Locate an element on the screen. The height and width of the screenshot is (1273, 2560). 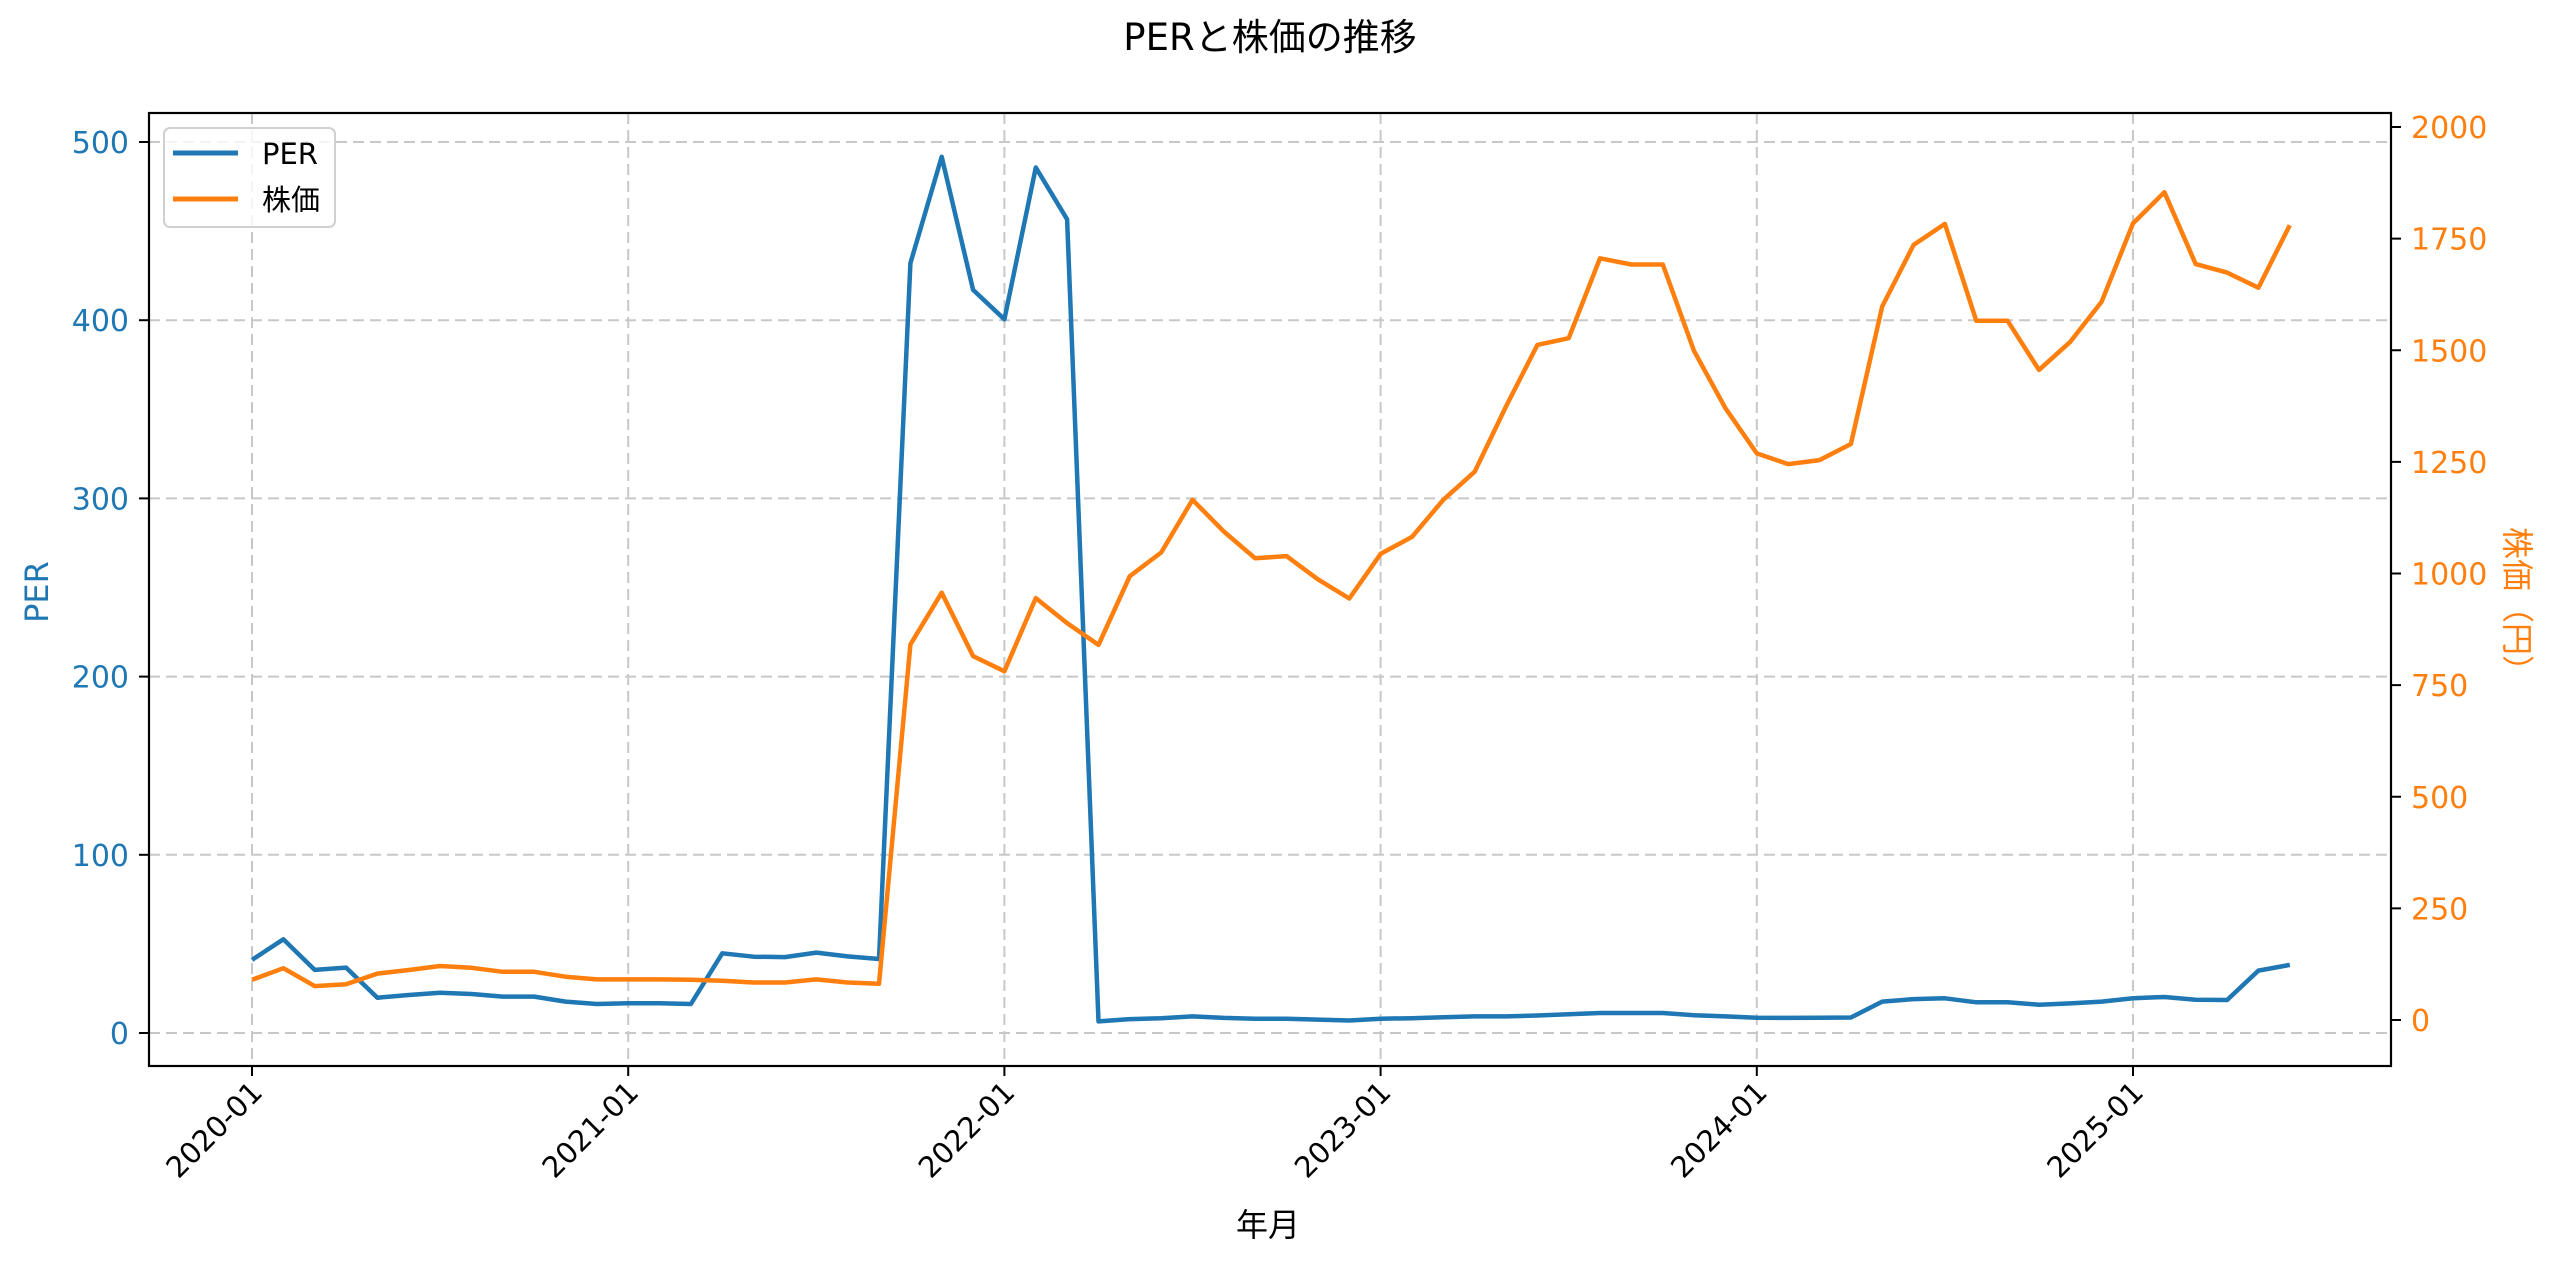
right-tick-label: 1500 is located at coordinates (2449, 351).